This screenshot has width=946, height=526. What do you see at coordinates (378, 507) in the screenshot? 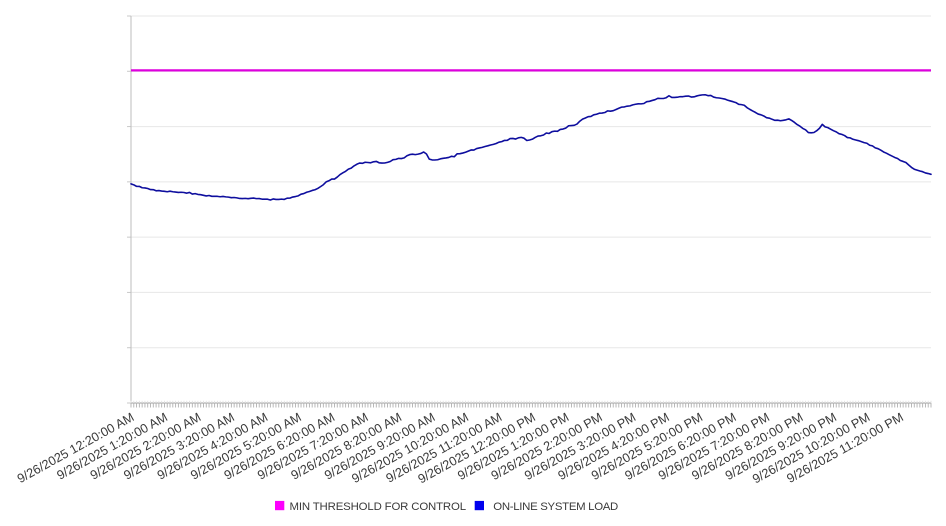
I see `svg-text: MIN THRESHOLD FOR CONTROL` at bounding box center [378, 507].